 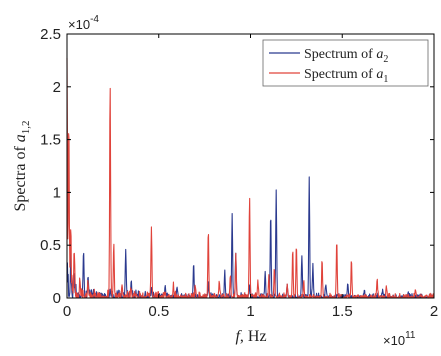 What do you see at coordinates (57, 192) in the screenshot?
I see `y-tick-label: 1` at bounding box center [57, 192].